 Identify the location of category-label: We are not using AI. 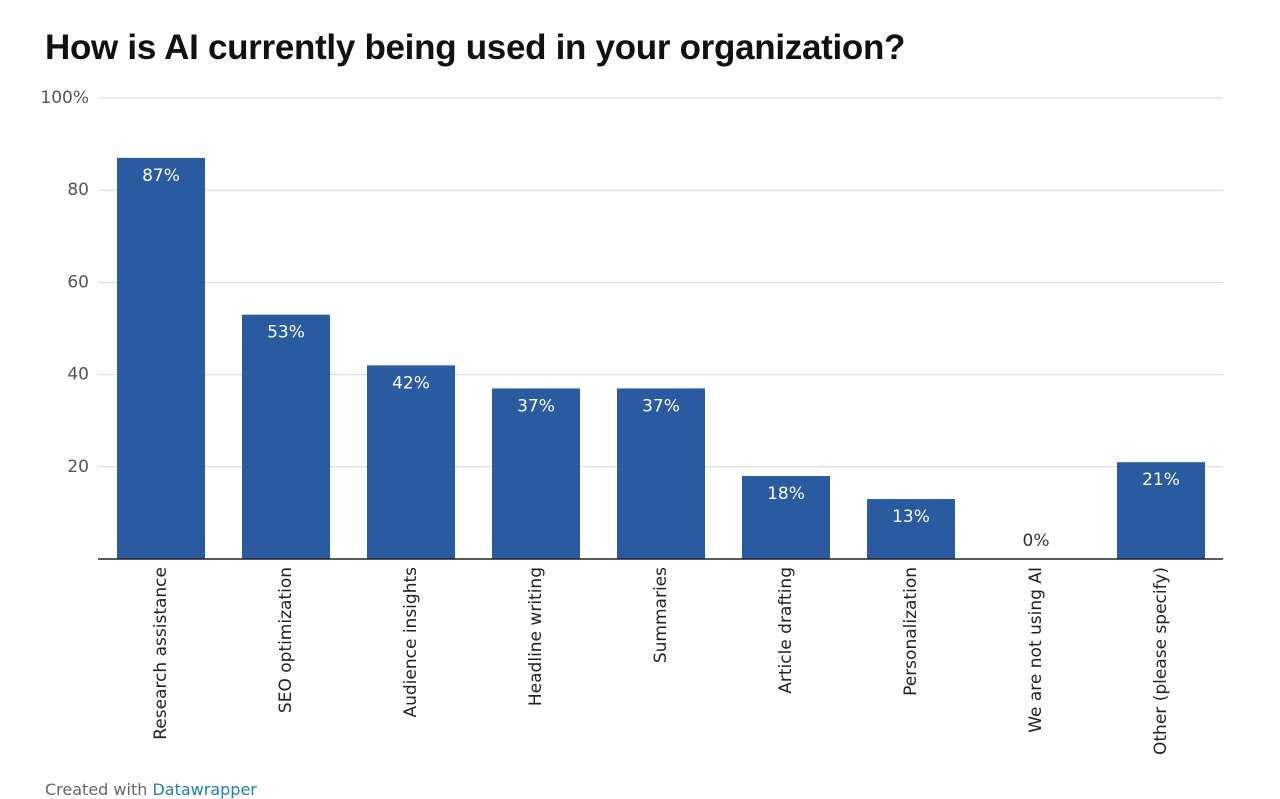
(1036, 650).